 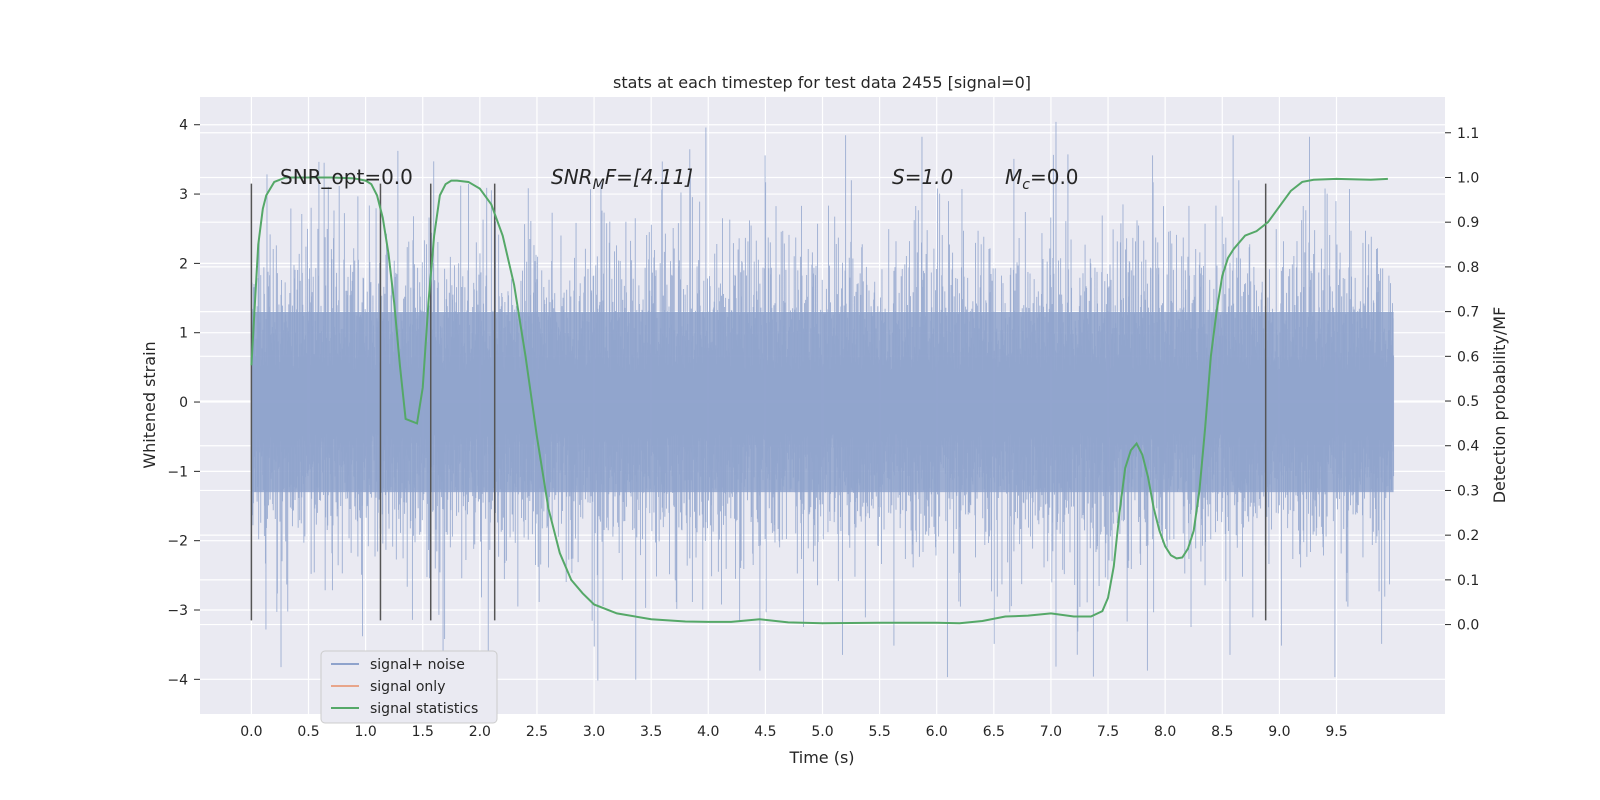 I want to click on x-tick-label: 2.5, so click(x=537, y=732).